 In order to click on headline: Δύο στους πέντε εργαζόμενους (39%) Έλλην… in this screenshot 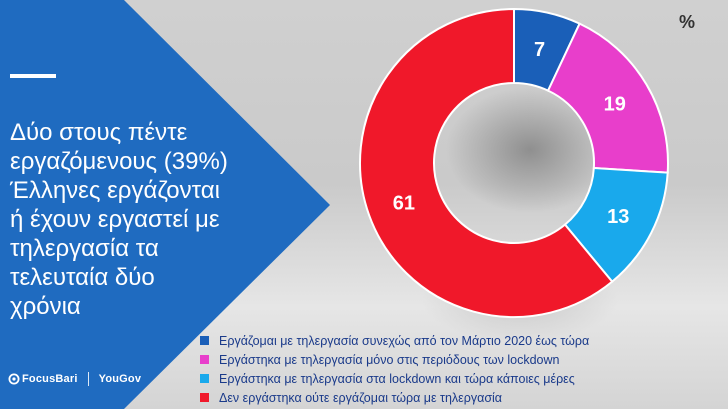, I will do `click(119, 219)`.